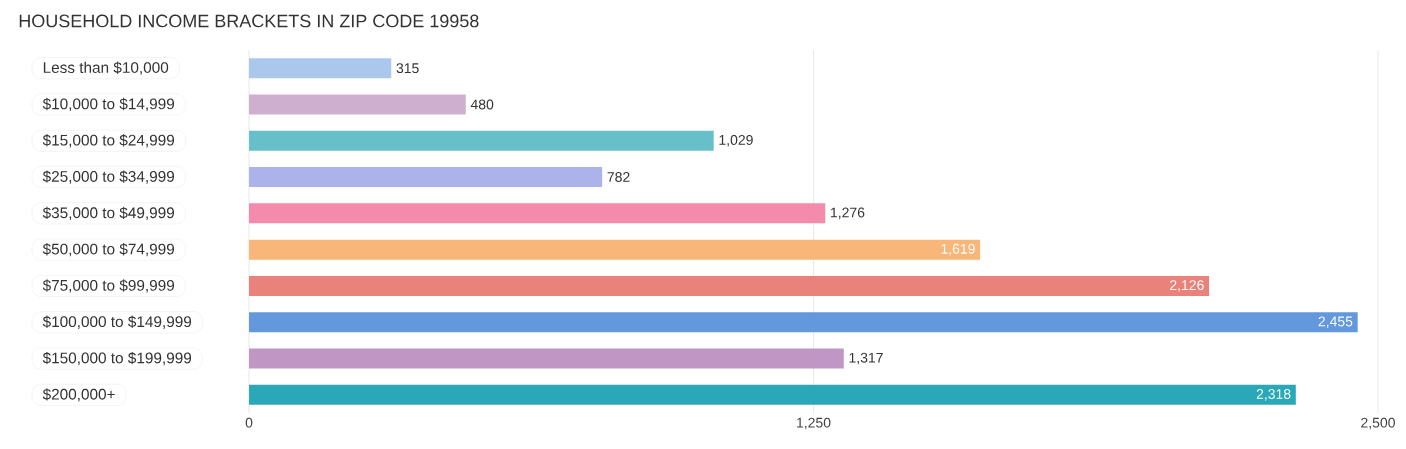 The width and height of the screenshot is (1406, 449). What do you see at coordinates (108, 286) in the screenshot?
I see `y-tick-label: $75,000 to $99,999` at bounding box center [108, 286].